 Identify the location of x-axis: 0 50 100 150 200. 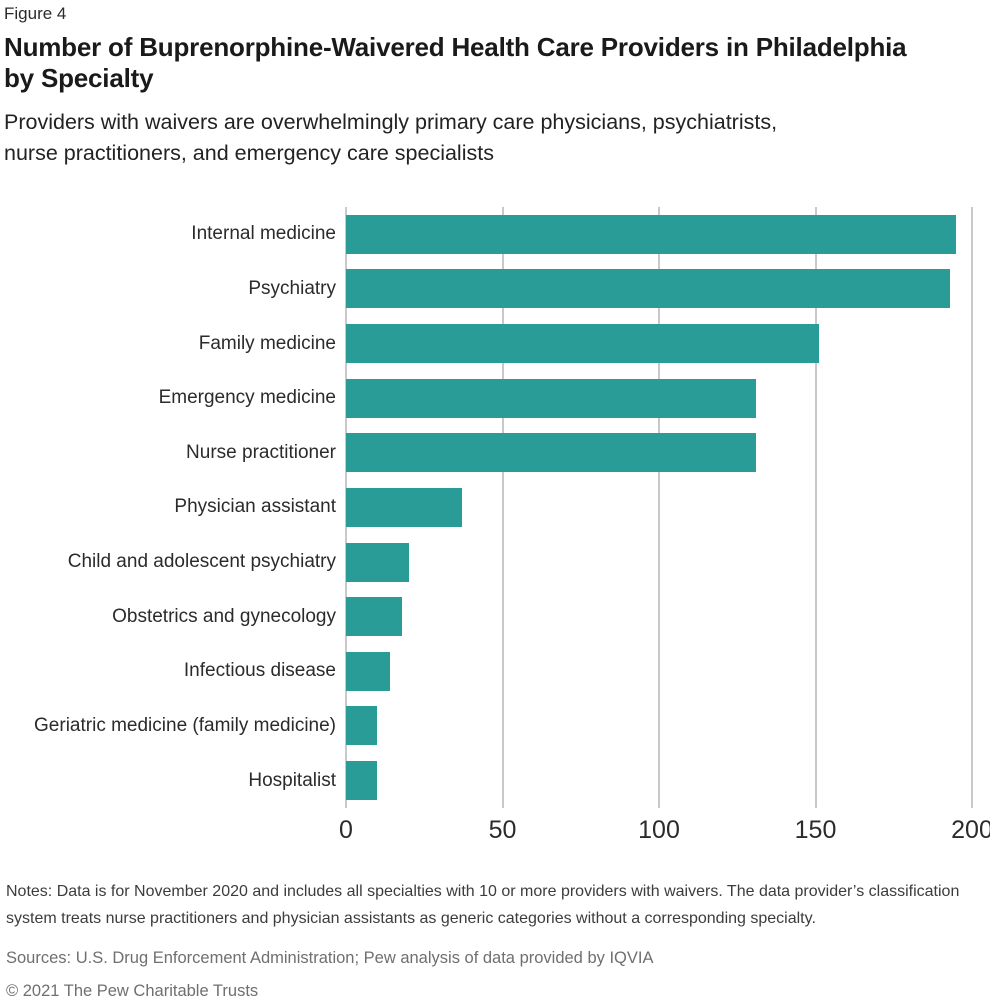
(664, 830).